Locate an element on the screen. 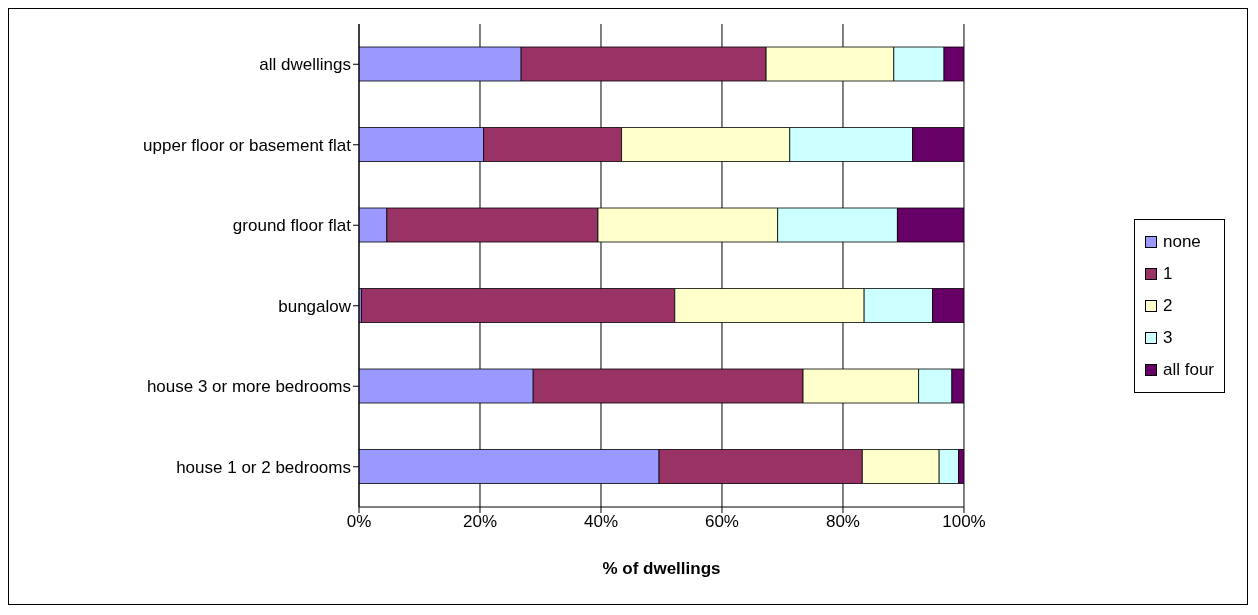  x-tick-label: 80% is located at coordinates (842, 522).